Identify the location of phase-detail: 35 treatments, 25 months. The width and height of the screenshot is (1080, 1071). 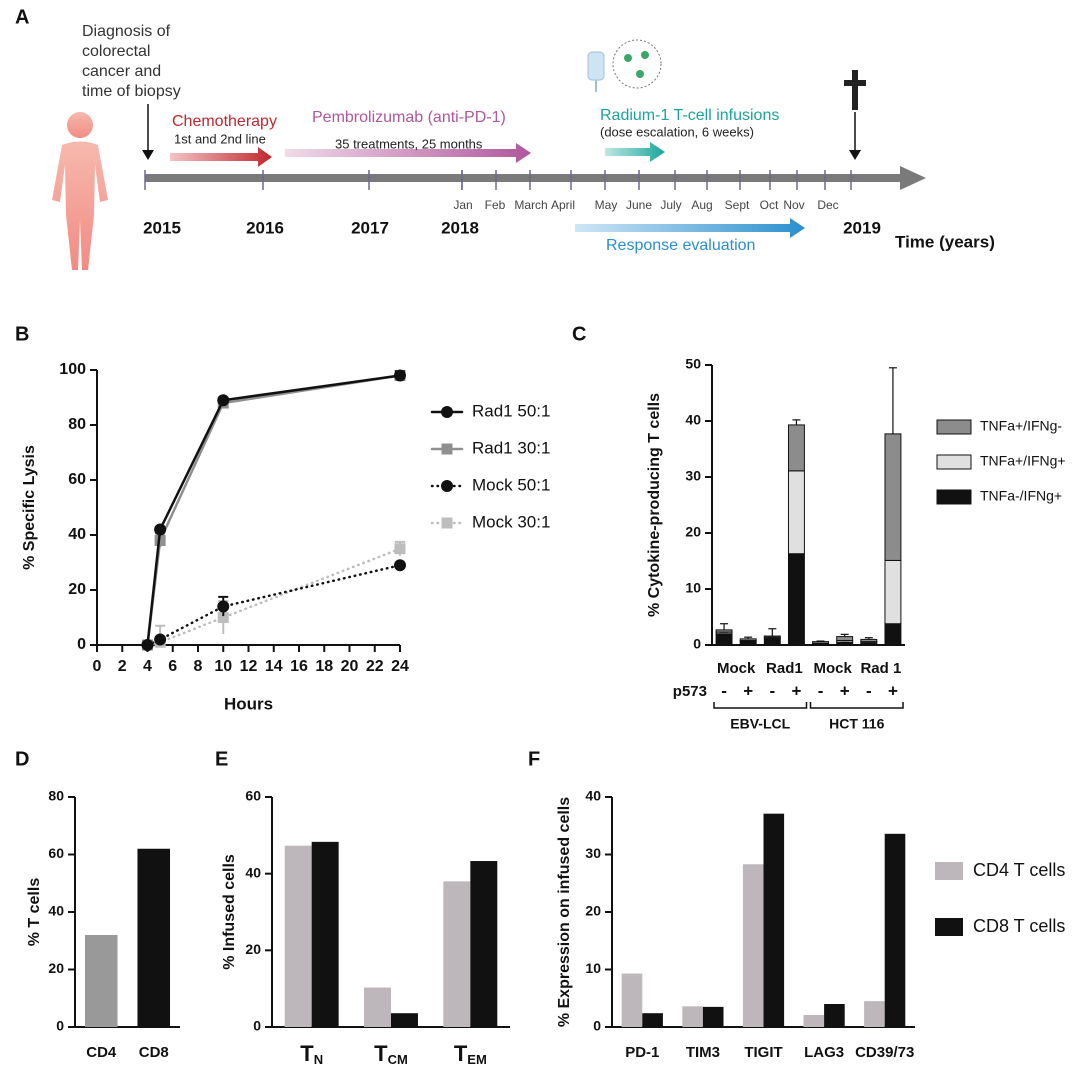
(409, 143).